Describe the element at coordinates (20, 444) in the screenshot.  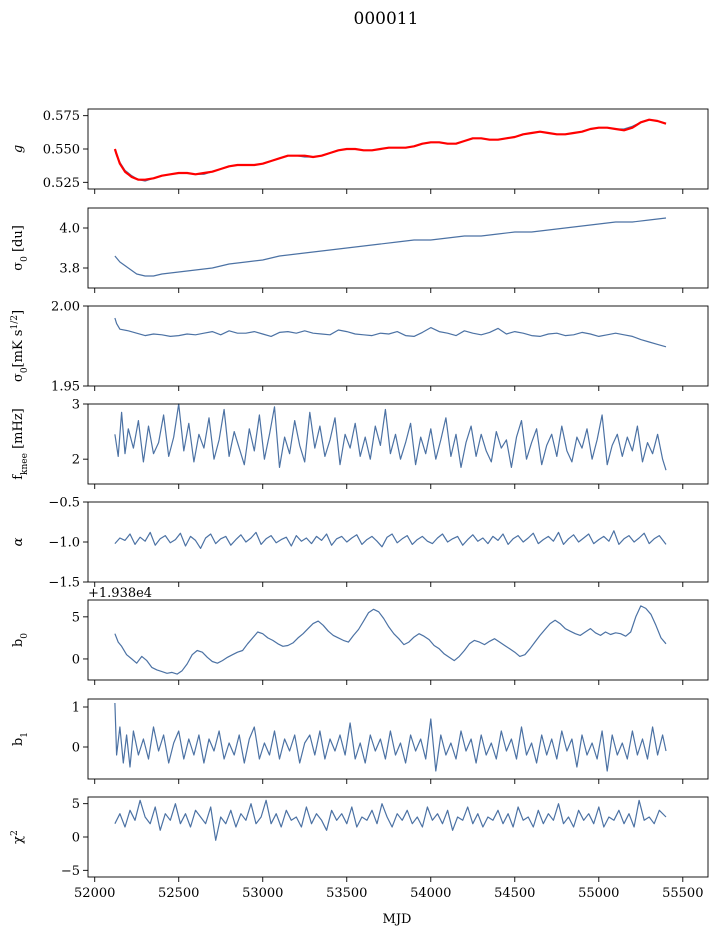
I see `y-axis-label: fknee [mHz]` at that location.